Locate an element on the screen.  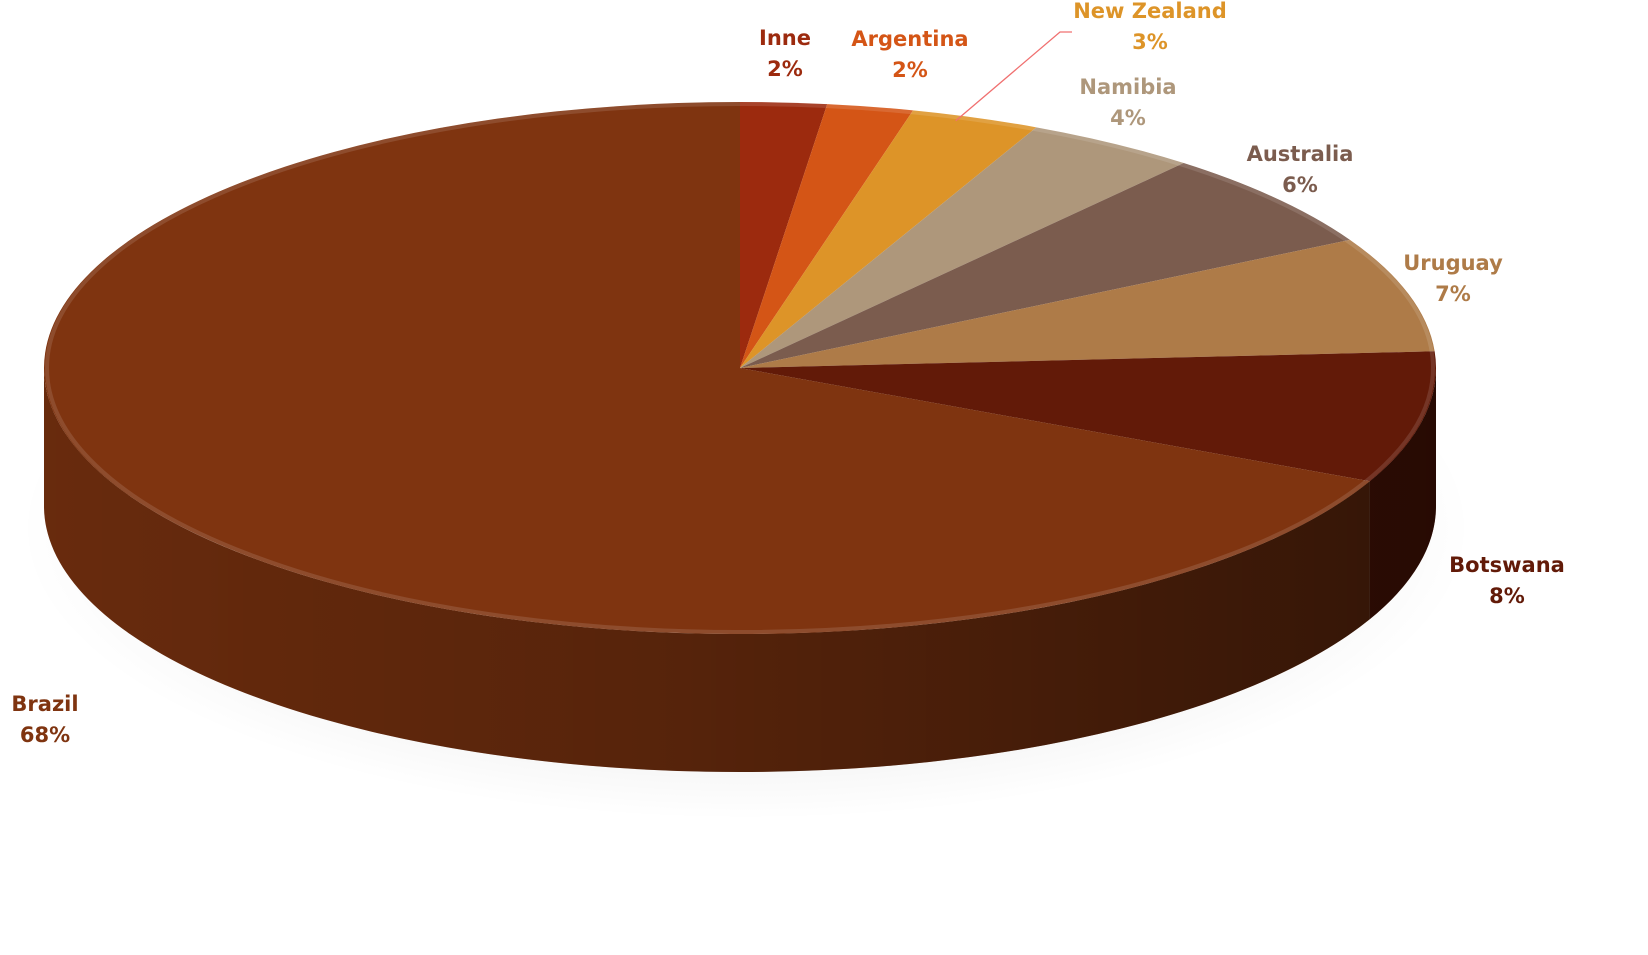
data-label-name: Botswana is located at coordinates (1507, 565).